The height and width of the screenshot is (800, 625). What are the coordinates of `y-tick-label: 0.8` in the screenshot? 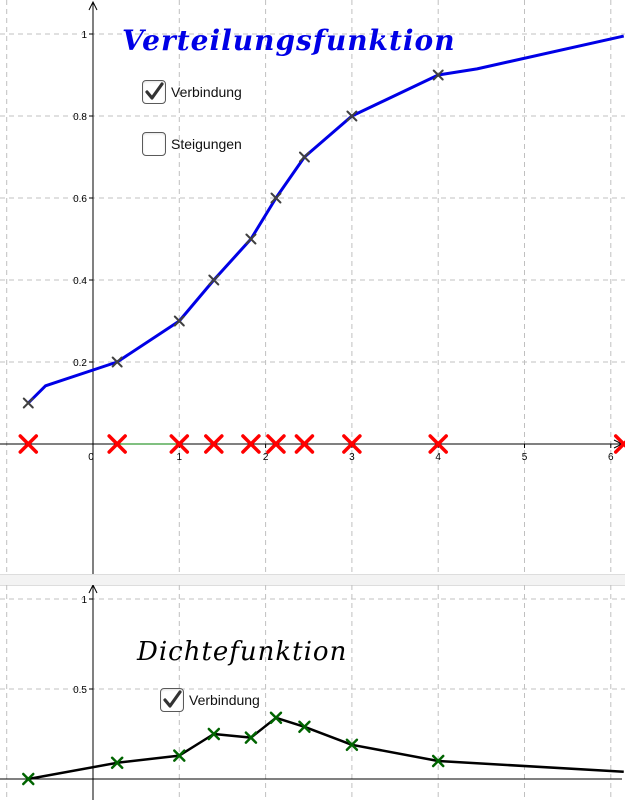 It's located at (80, 117).